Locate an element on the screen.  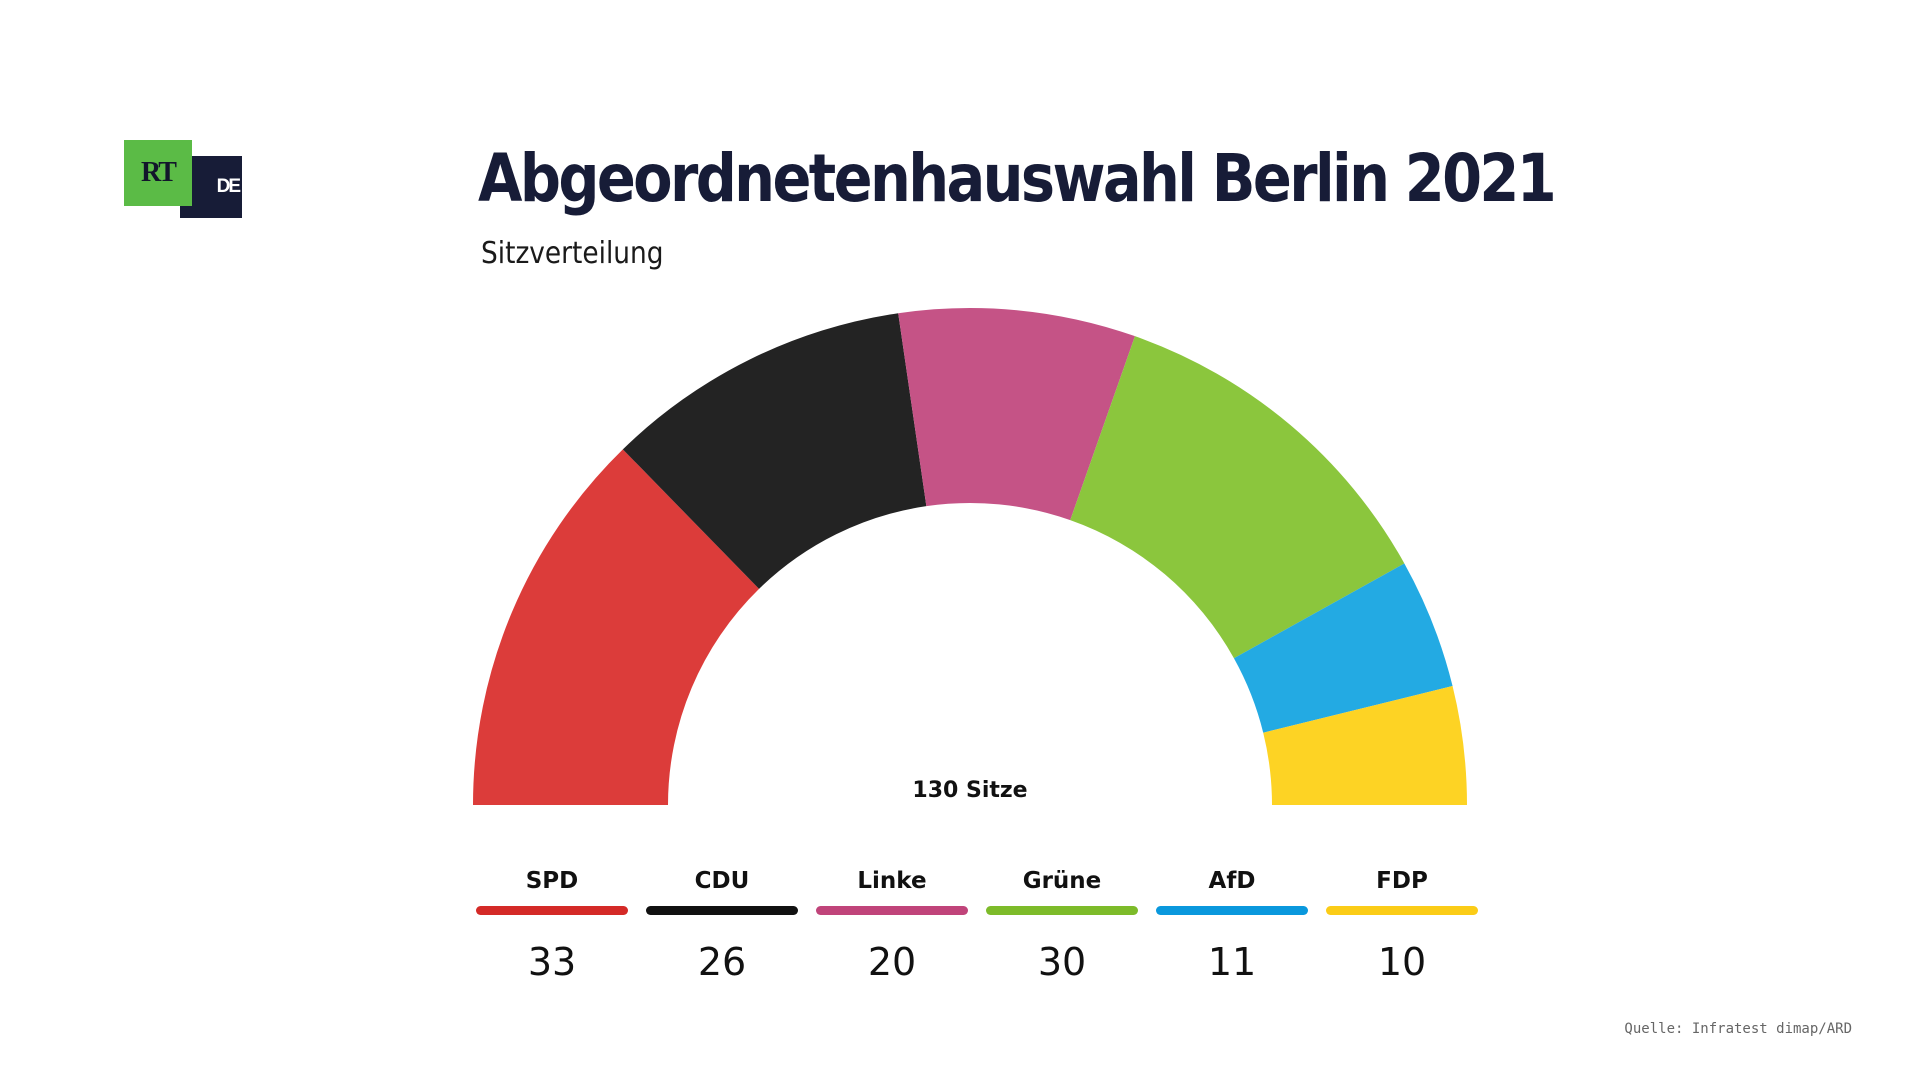
segment-linke is located at coordinates (1016, 414).